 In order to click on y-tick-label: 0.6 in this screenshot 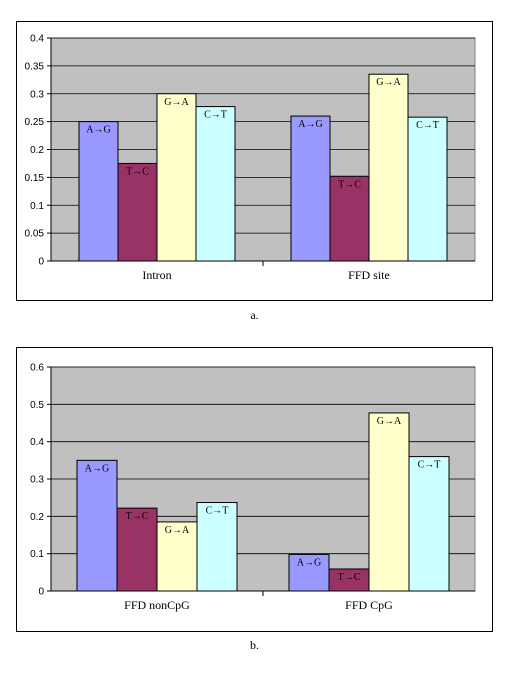, I will do `click(37, 368)`.